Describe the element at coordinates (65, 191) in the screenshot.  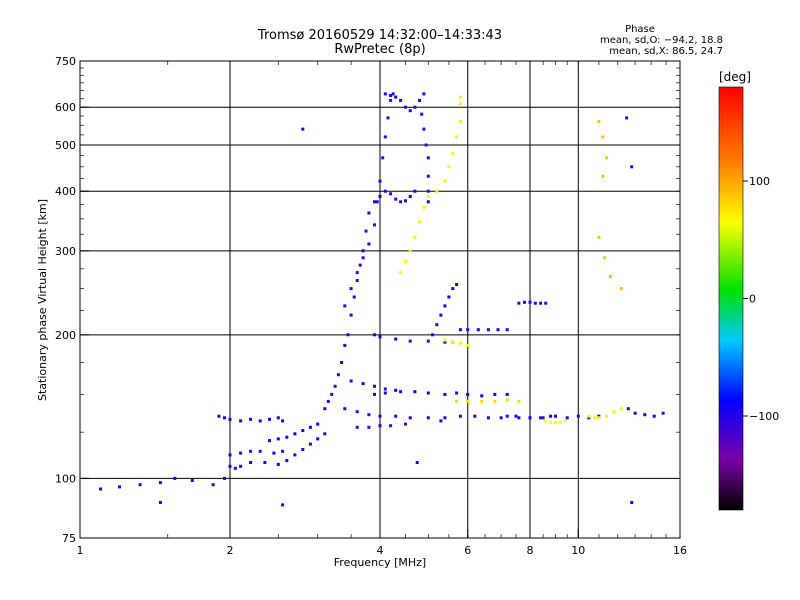
I see `y-tick-label: 400` at that location.